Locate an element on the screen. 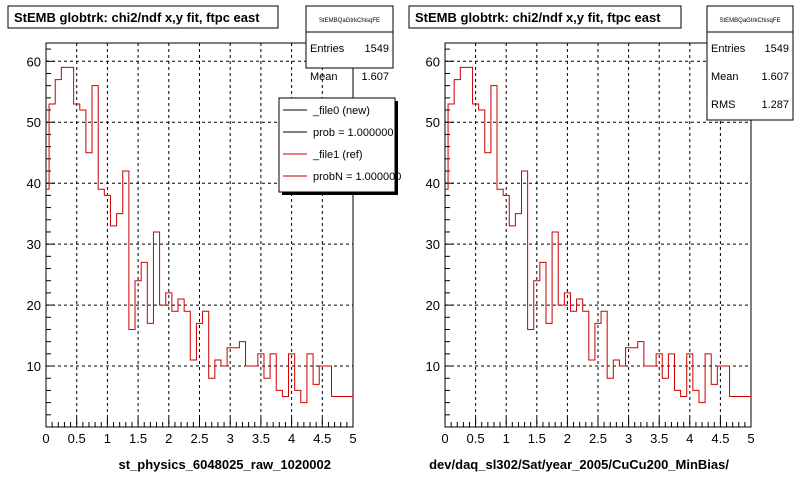 The image size is (800, 480). stats-value: 1.287 is located at coordinates (775, 105).